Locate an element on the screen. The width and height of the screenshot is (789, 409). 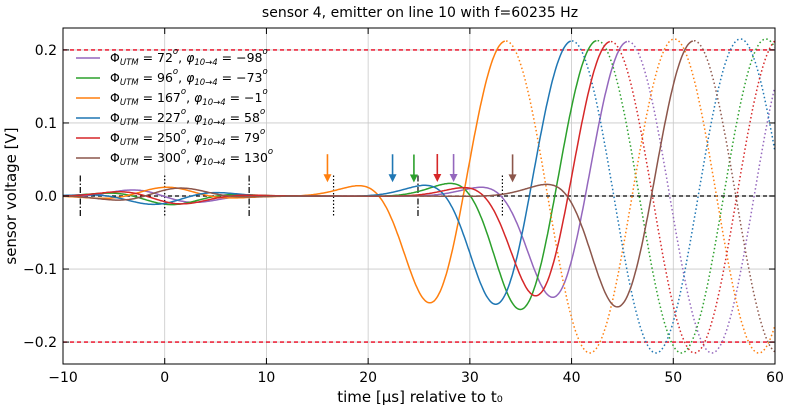
x-tick-label: 60 is located at coordinates (775, 378).